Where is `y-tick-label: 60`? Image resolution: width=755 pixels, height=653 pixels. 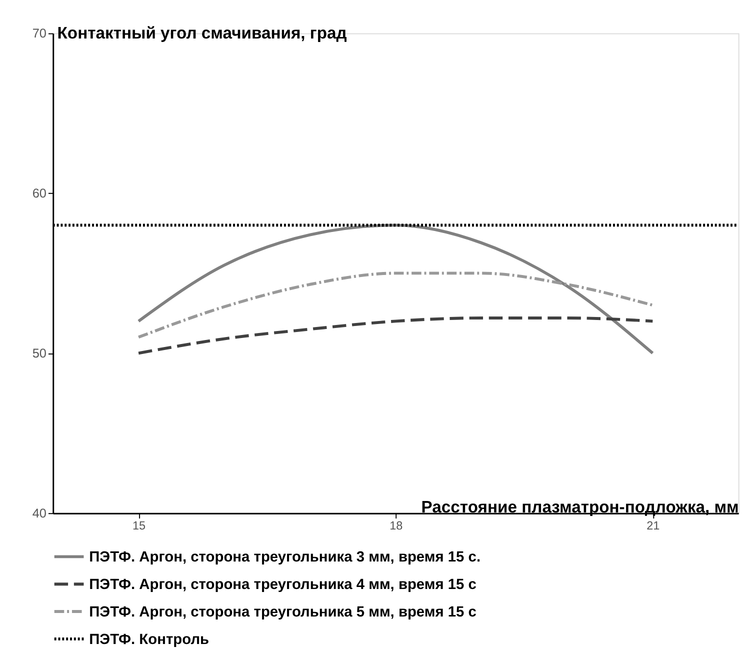 y-tick-label: 60 is located at coordinates (39, 193).